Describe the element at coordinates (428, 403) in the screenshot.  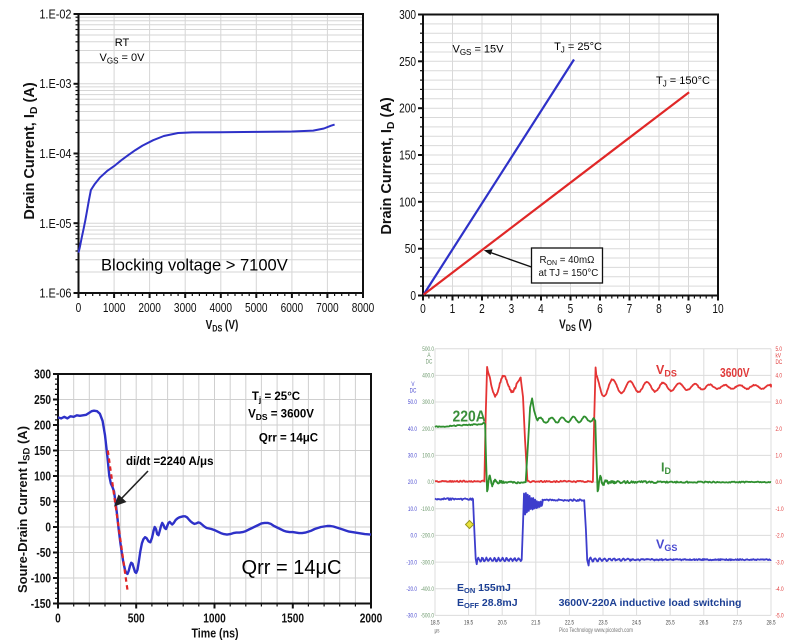
I see `svg-text: 300.0` at that location.